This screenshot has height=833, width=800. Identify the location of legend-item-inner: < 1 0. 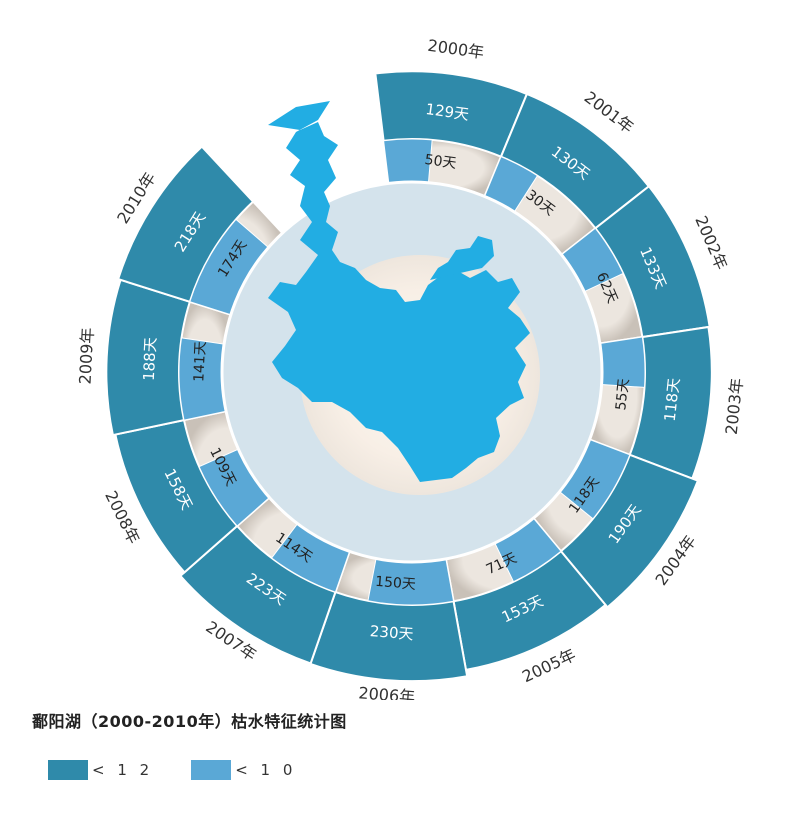
(243, 770).